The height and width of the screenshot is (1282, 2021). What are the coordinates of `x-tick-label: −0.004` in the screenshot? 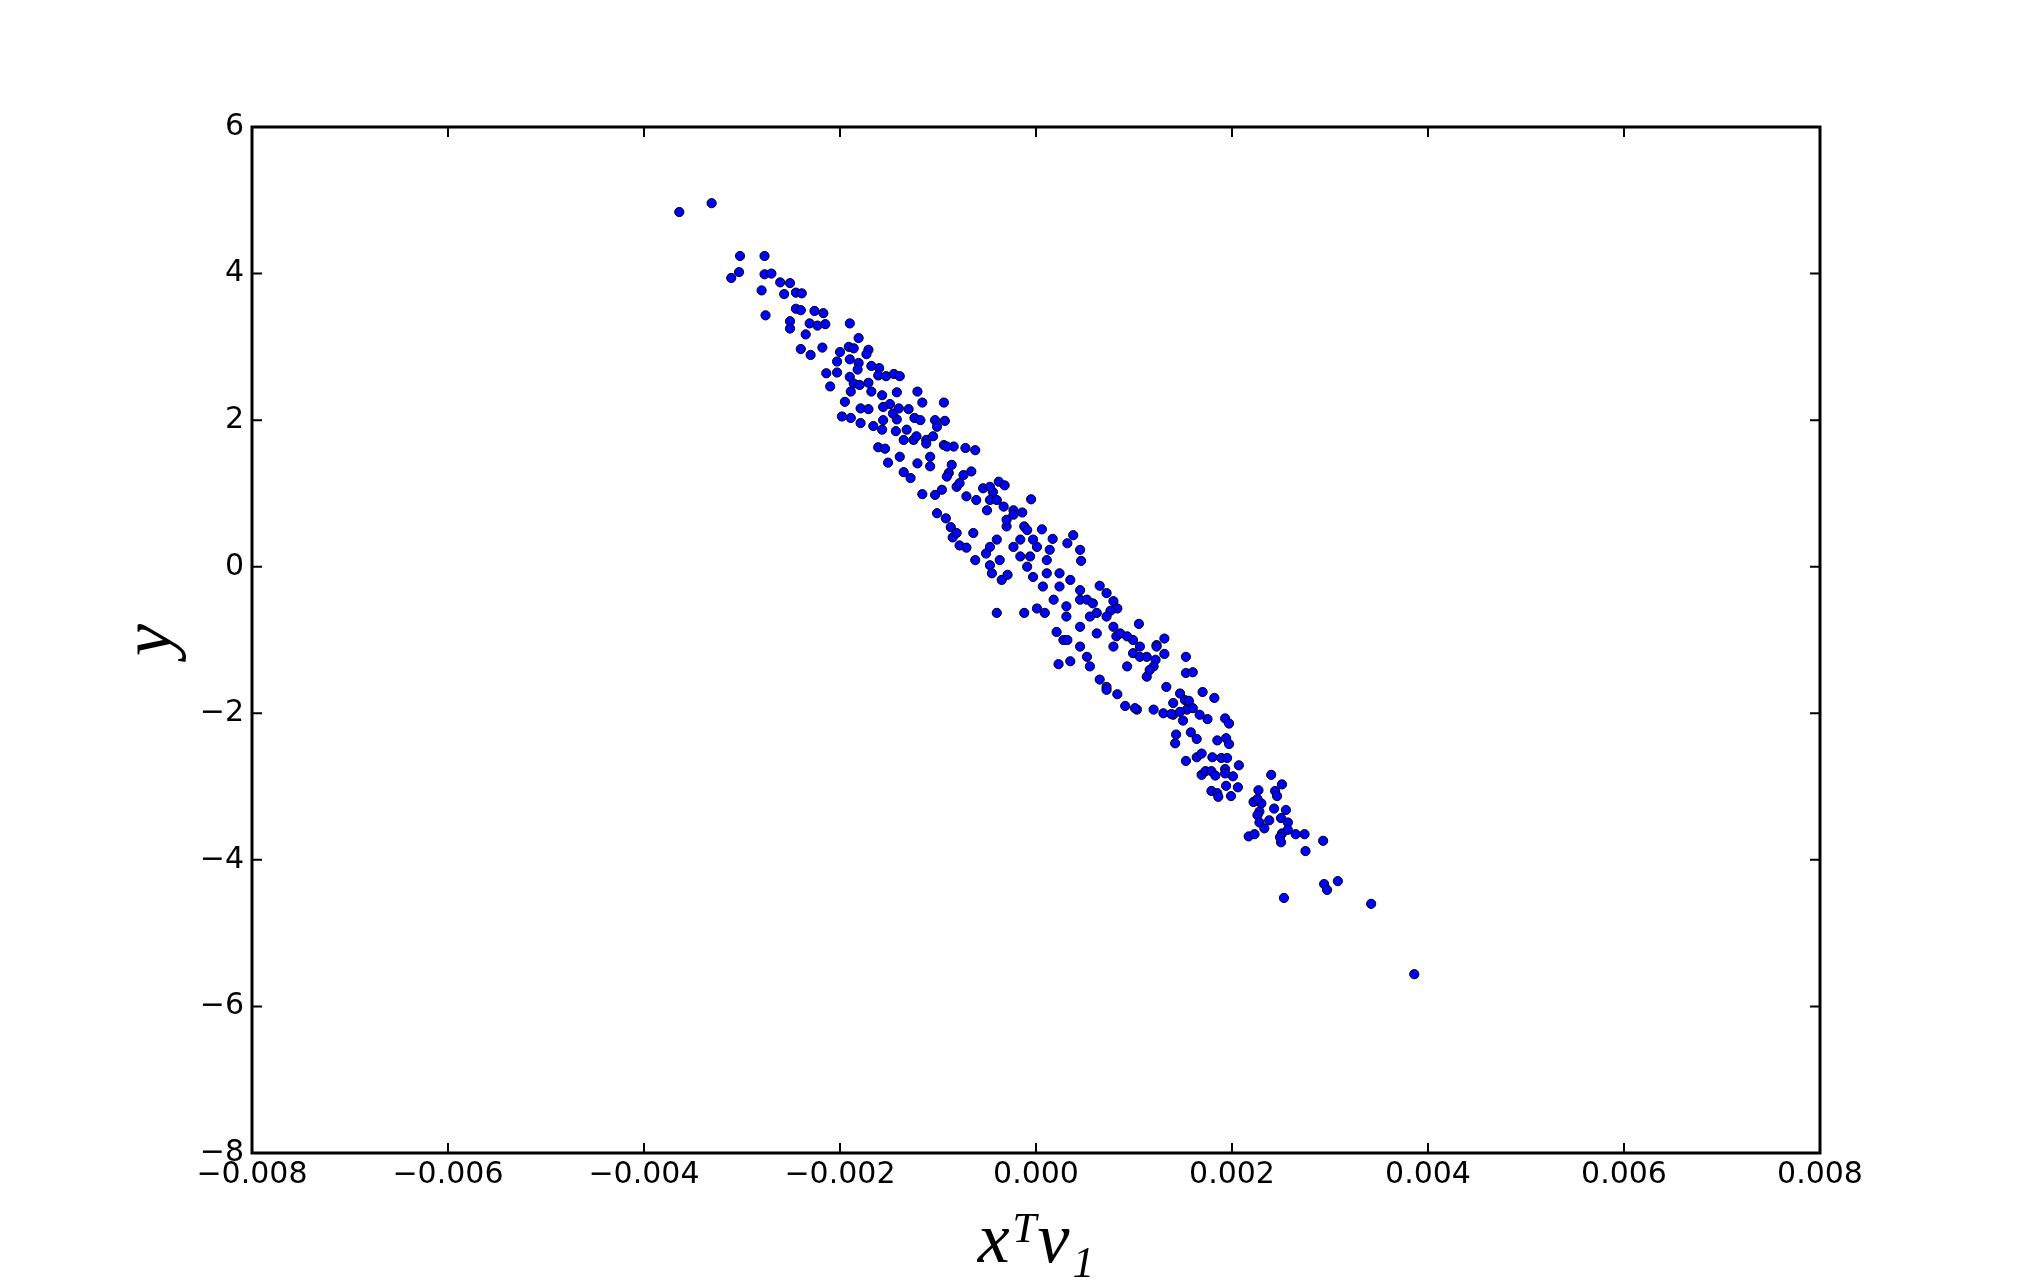 It's located at (644, 1172).